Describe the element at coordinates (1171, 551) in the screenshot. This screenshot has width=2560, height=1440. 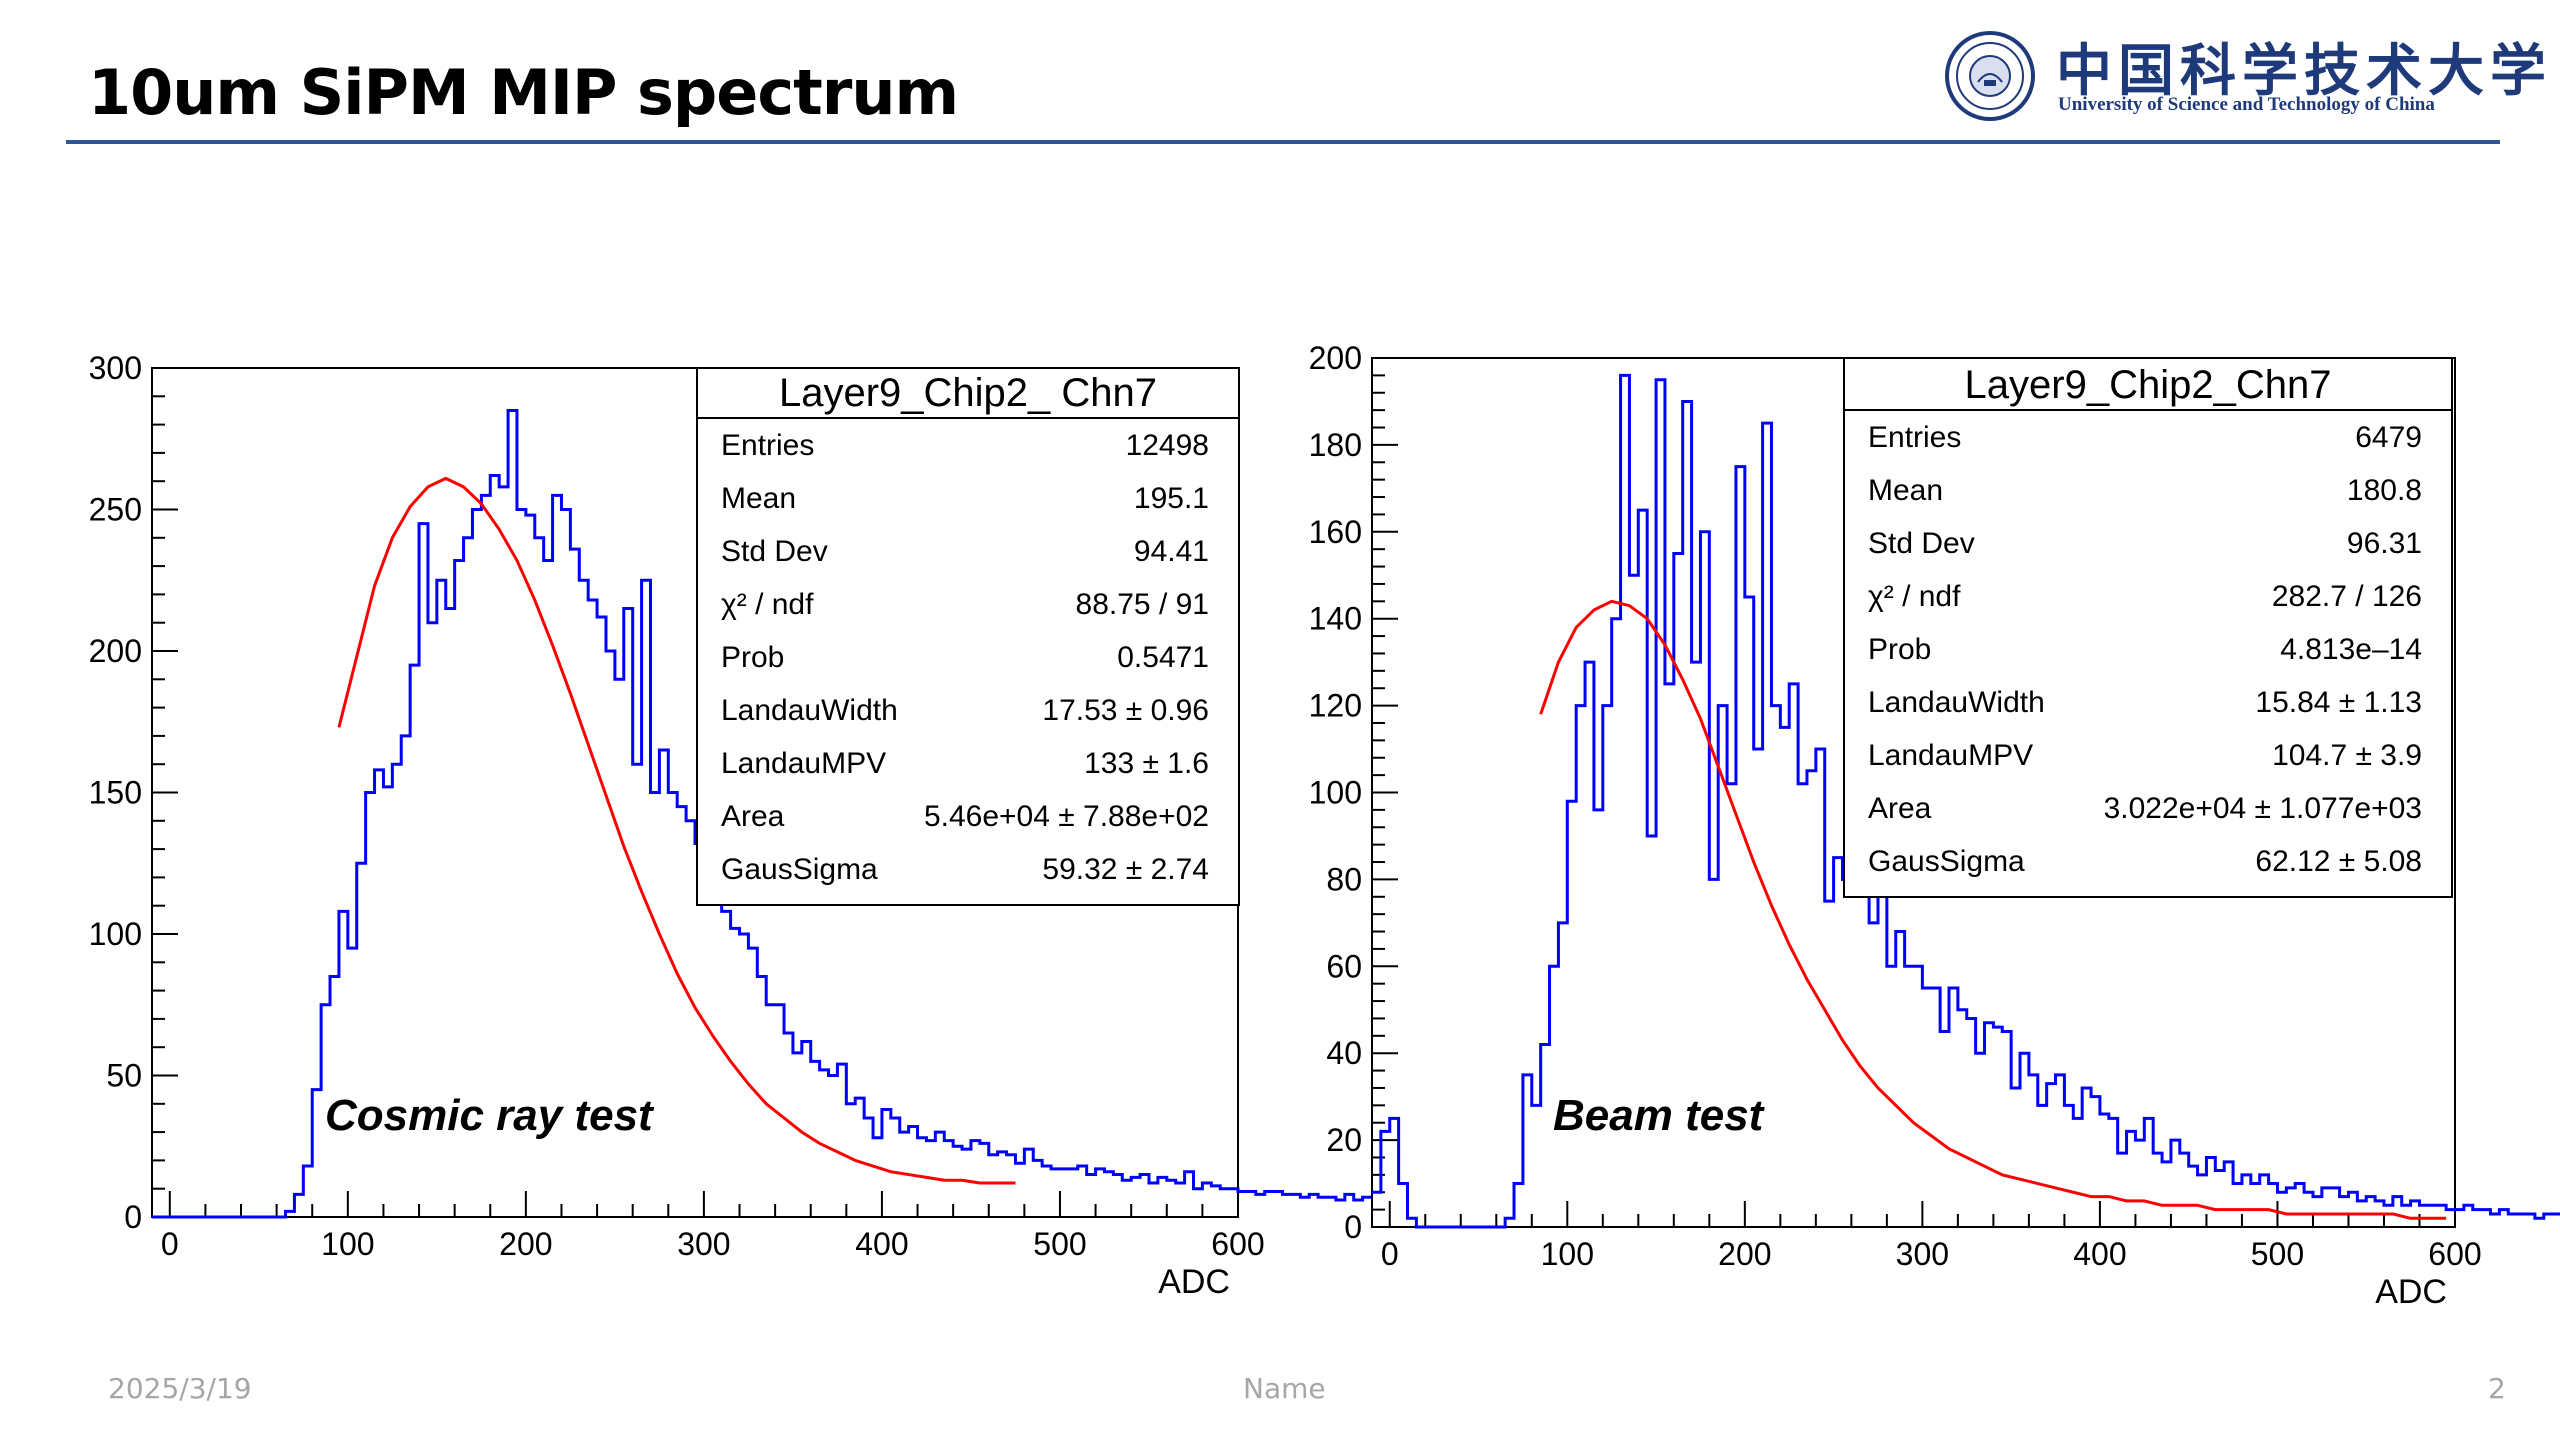
I see `stats-value: 94.41` at that location.